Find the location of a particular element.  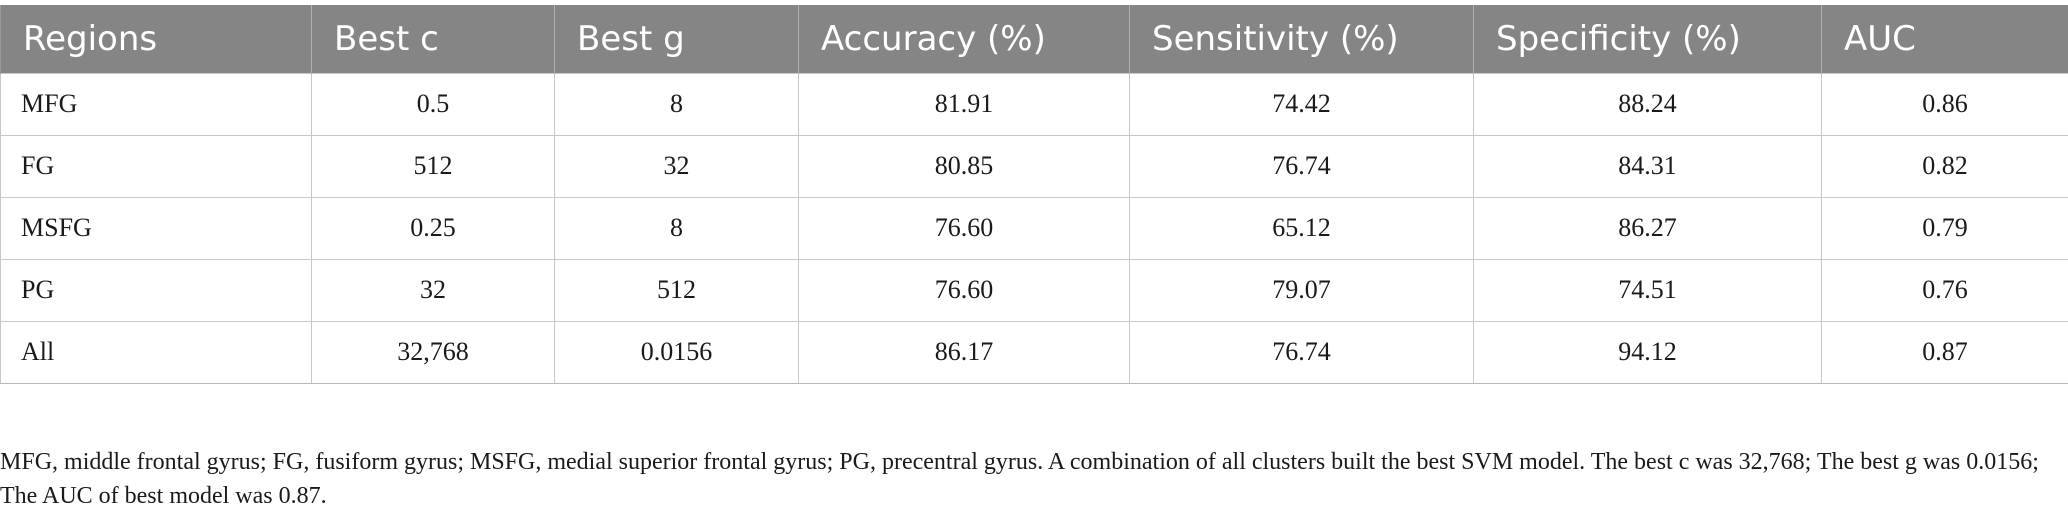

table-row: All 32,768 0.0156 86.17 76.74 94.12 0.87 is located at coordinates (1034, 352).